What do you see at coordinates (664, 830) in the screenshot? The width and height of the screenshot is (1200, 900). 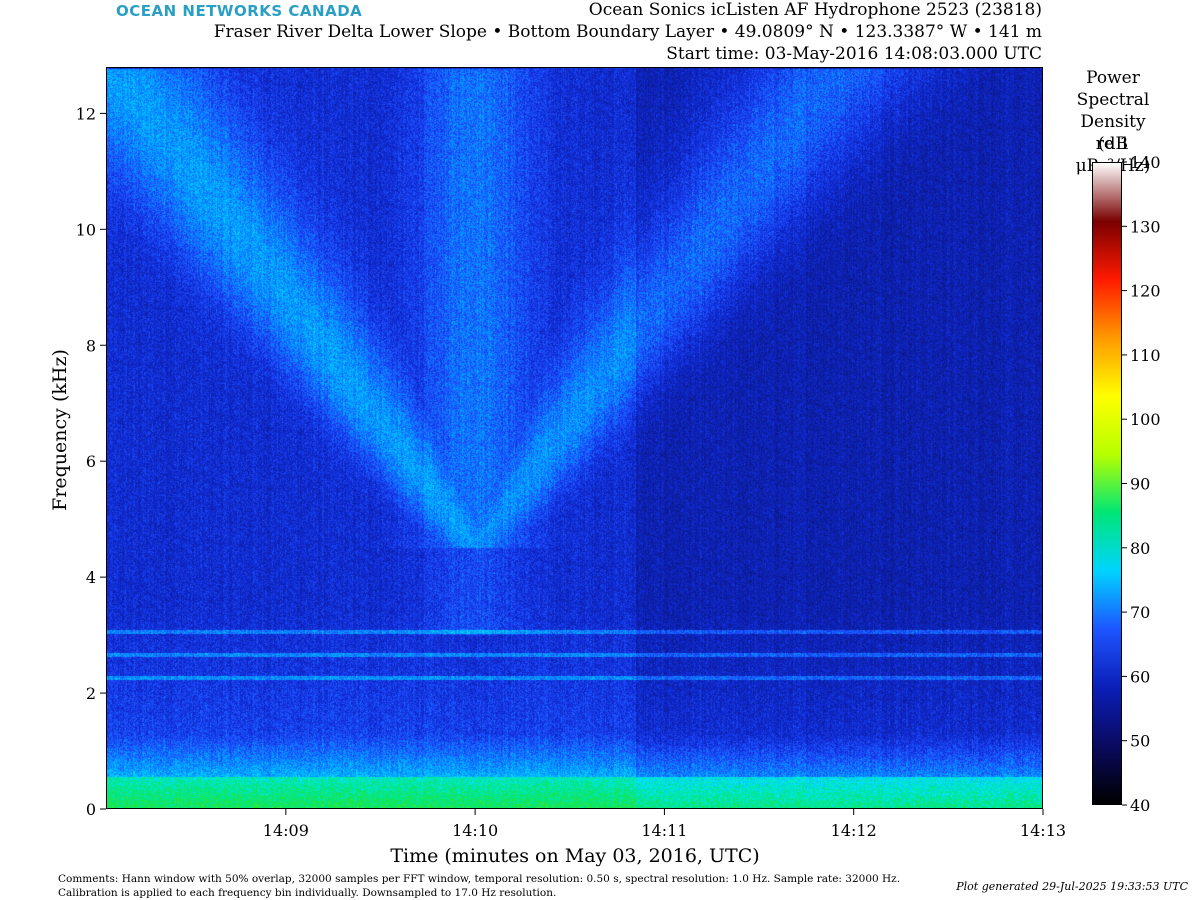 I see `x-tick-label: 14:11` at bounding box center [664, 830].